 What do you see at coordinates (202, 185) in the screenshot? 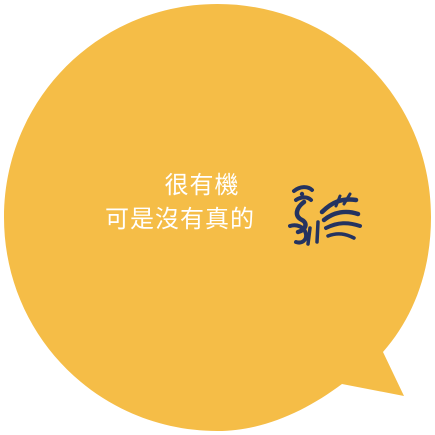
I see `message-line-1: 很有機` at bounding box center [202, 185].